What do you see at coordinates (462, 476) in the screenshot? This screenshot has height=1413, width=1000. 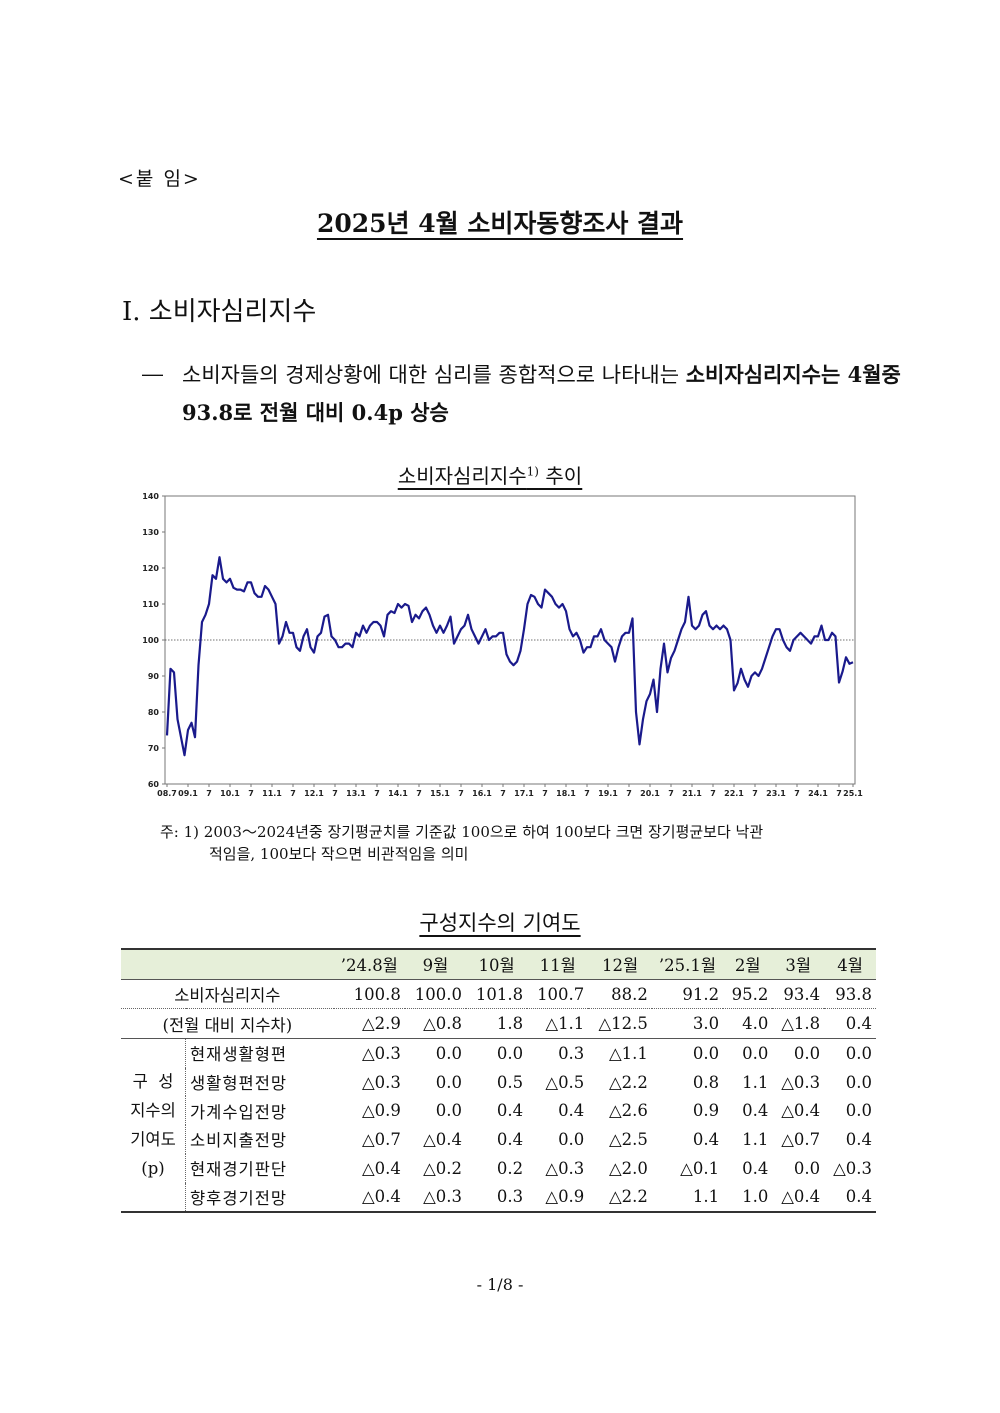 I see `chart-title-text: 소비자심리지수` at bounding box center [462, 476].